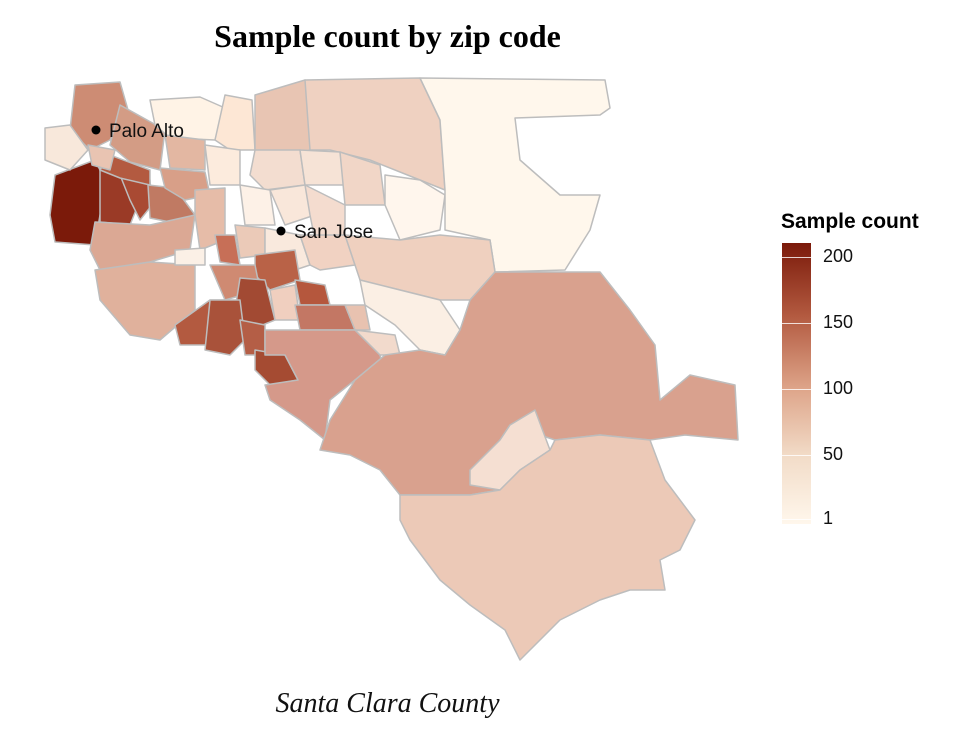 The image size is (953, 749). I want to click on legend-tick-label: 200, so click(838, 256).